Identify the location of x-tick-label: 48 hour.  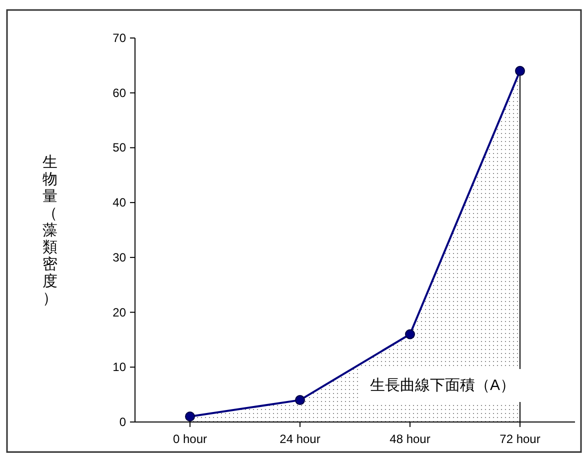
(410, 439).